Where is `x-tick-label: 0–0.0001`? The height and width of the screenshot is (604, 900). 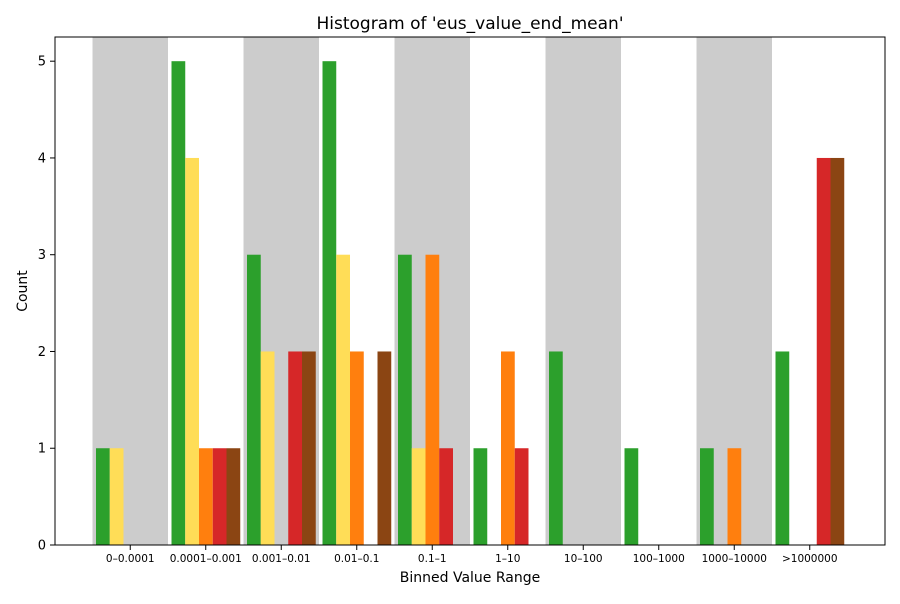
x-tick-label: 0–0.0001 is located at coordinates (130, 559).